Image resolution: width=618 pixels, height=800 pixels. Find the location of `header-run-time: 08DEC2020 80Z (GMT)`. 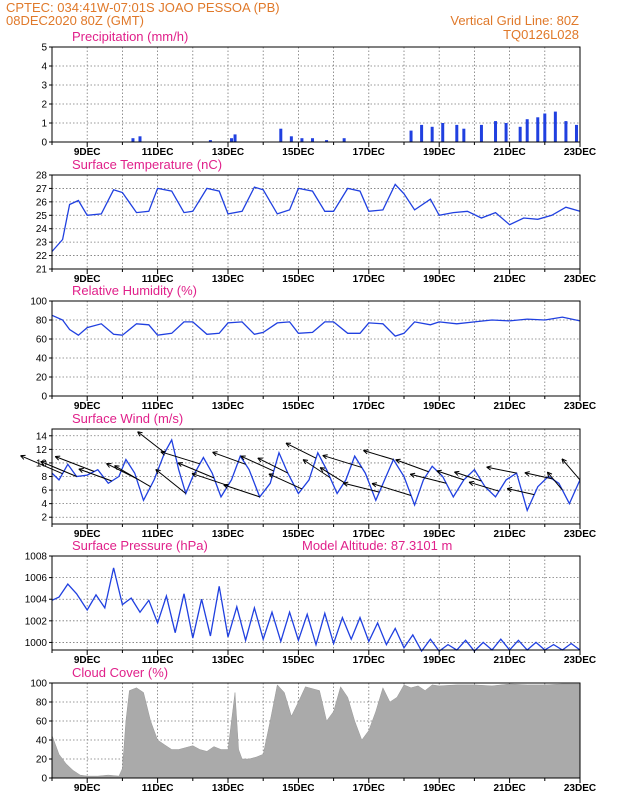

header-run-time: 08DEC2020 80Z (GMT) is located at coordinates (75, 20).